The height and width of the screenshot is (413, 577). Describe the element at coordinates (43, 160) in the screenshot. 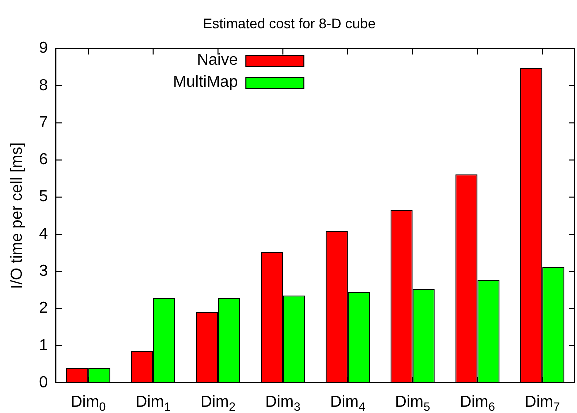

I see `y-tick-label: 6` at that location.